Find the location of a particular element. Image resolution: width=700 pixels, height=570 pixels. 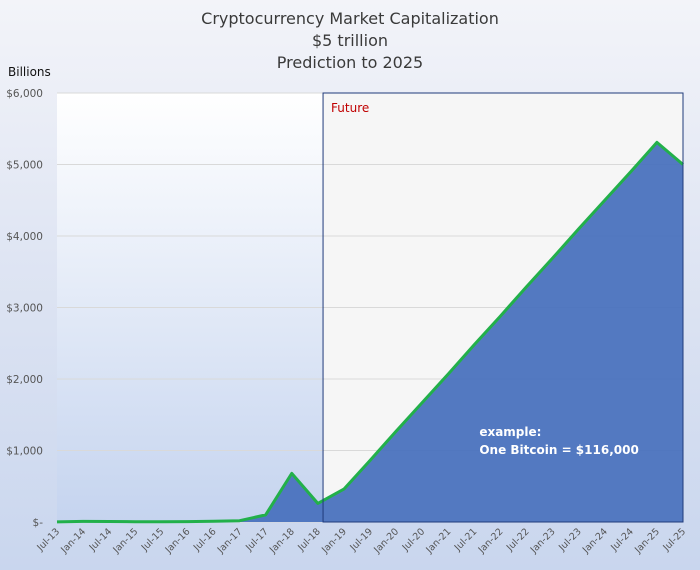

x-tick-label: Jul-19 is located at coordinates (362, 540).